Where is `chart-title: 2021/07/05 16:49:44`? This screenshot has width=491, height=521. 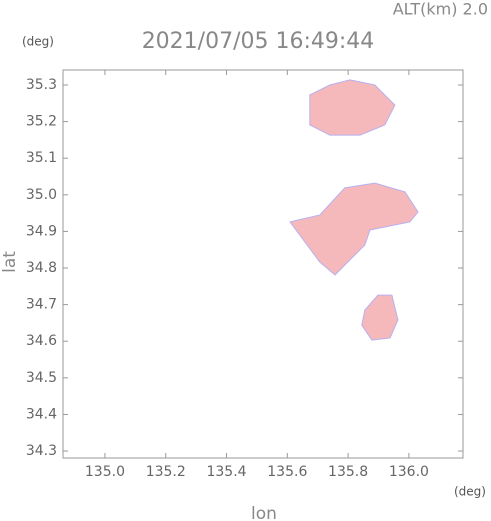
chart-title: 2021/07/05 16:49:44 is located at coordinates (258, 41).